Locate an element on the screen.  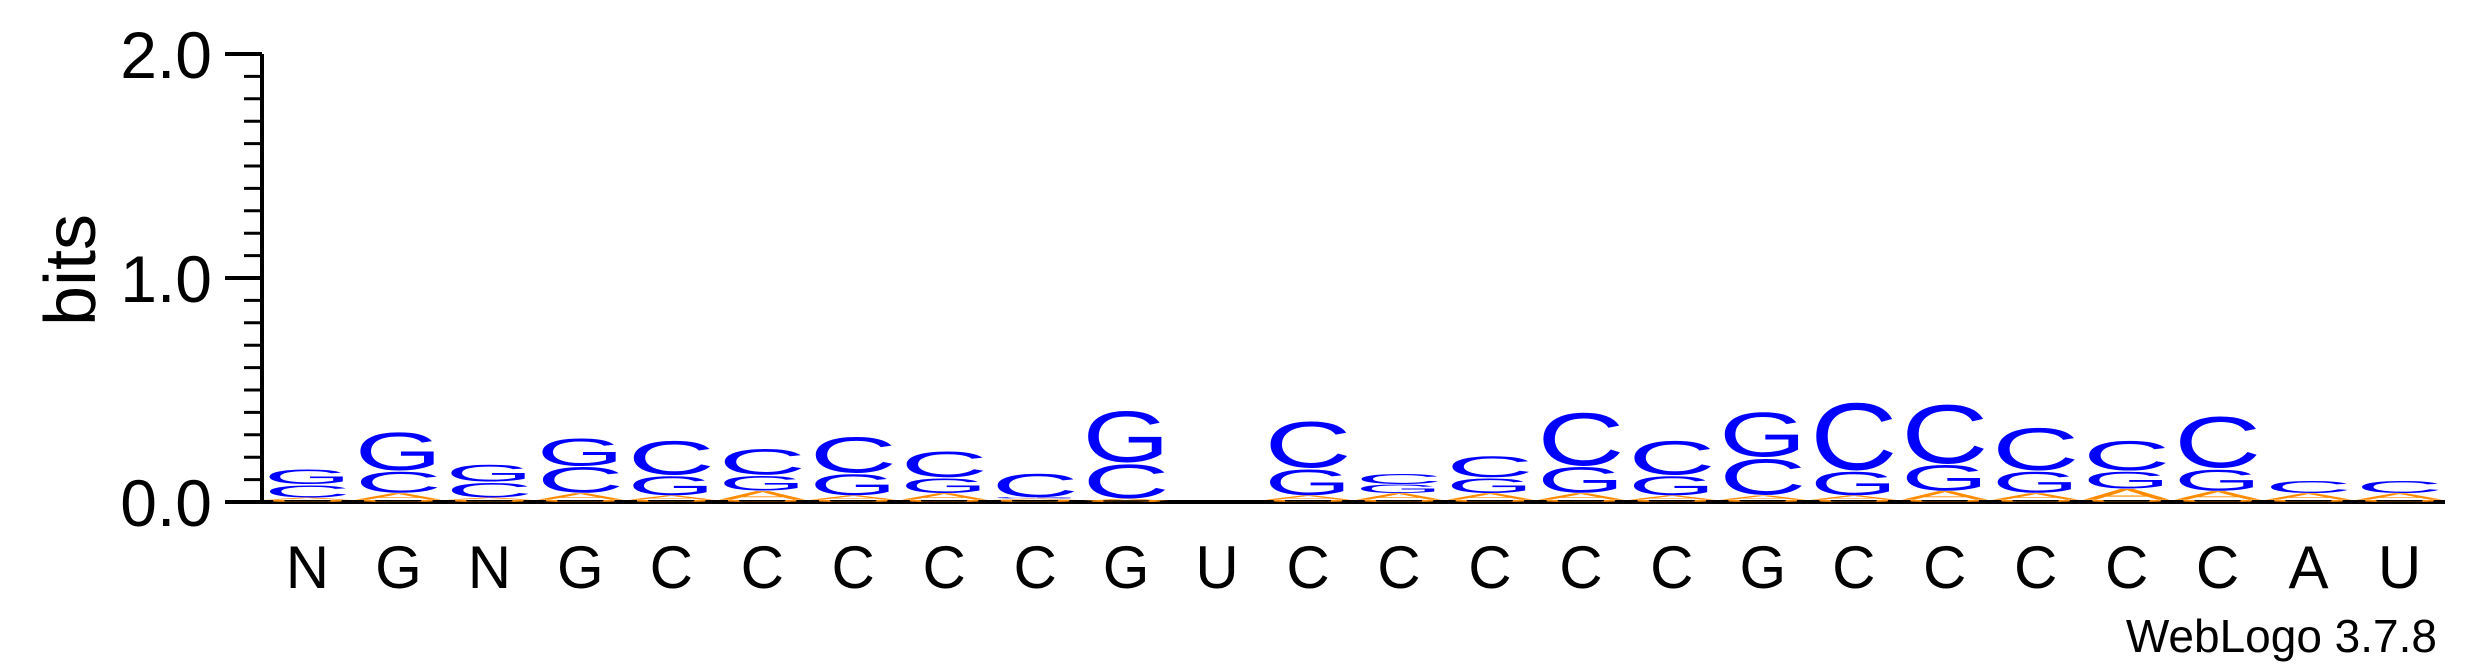
logo-letter-U-pos12: U is located at coordinates (1307, 500).